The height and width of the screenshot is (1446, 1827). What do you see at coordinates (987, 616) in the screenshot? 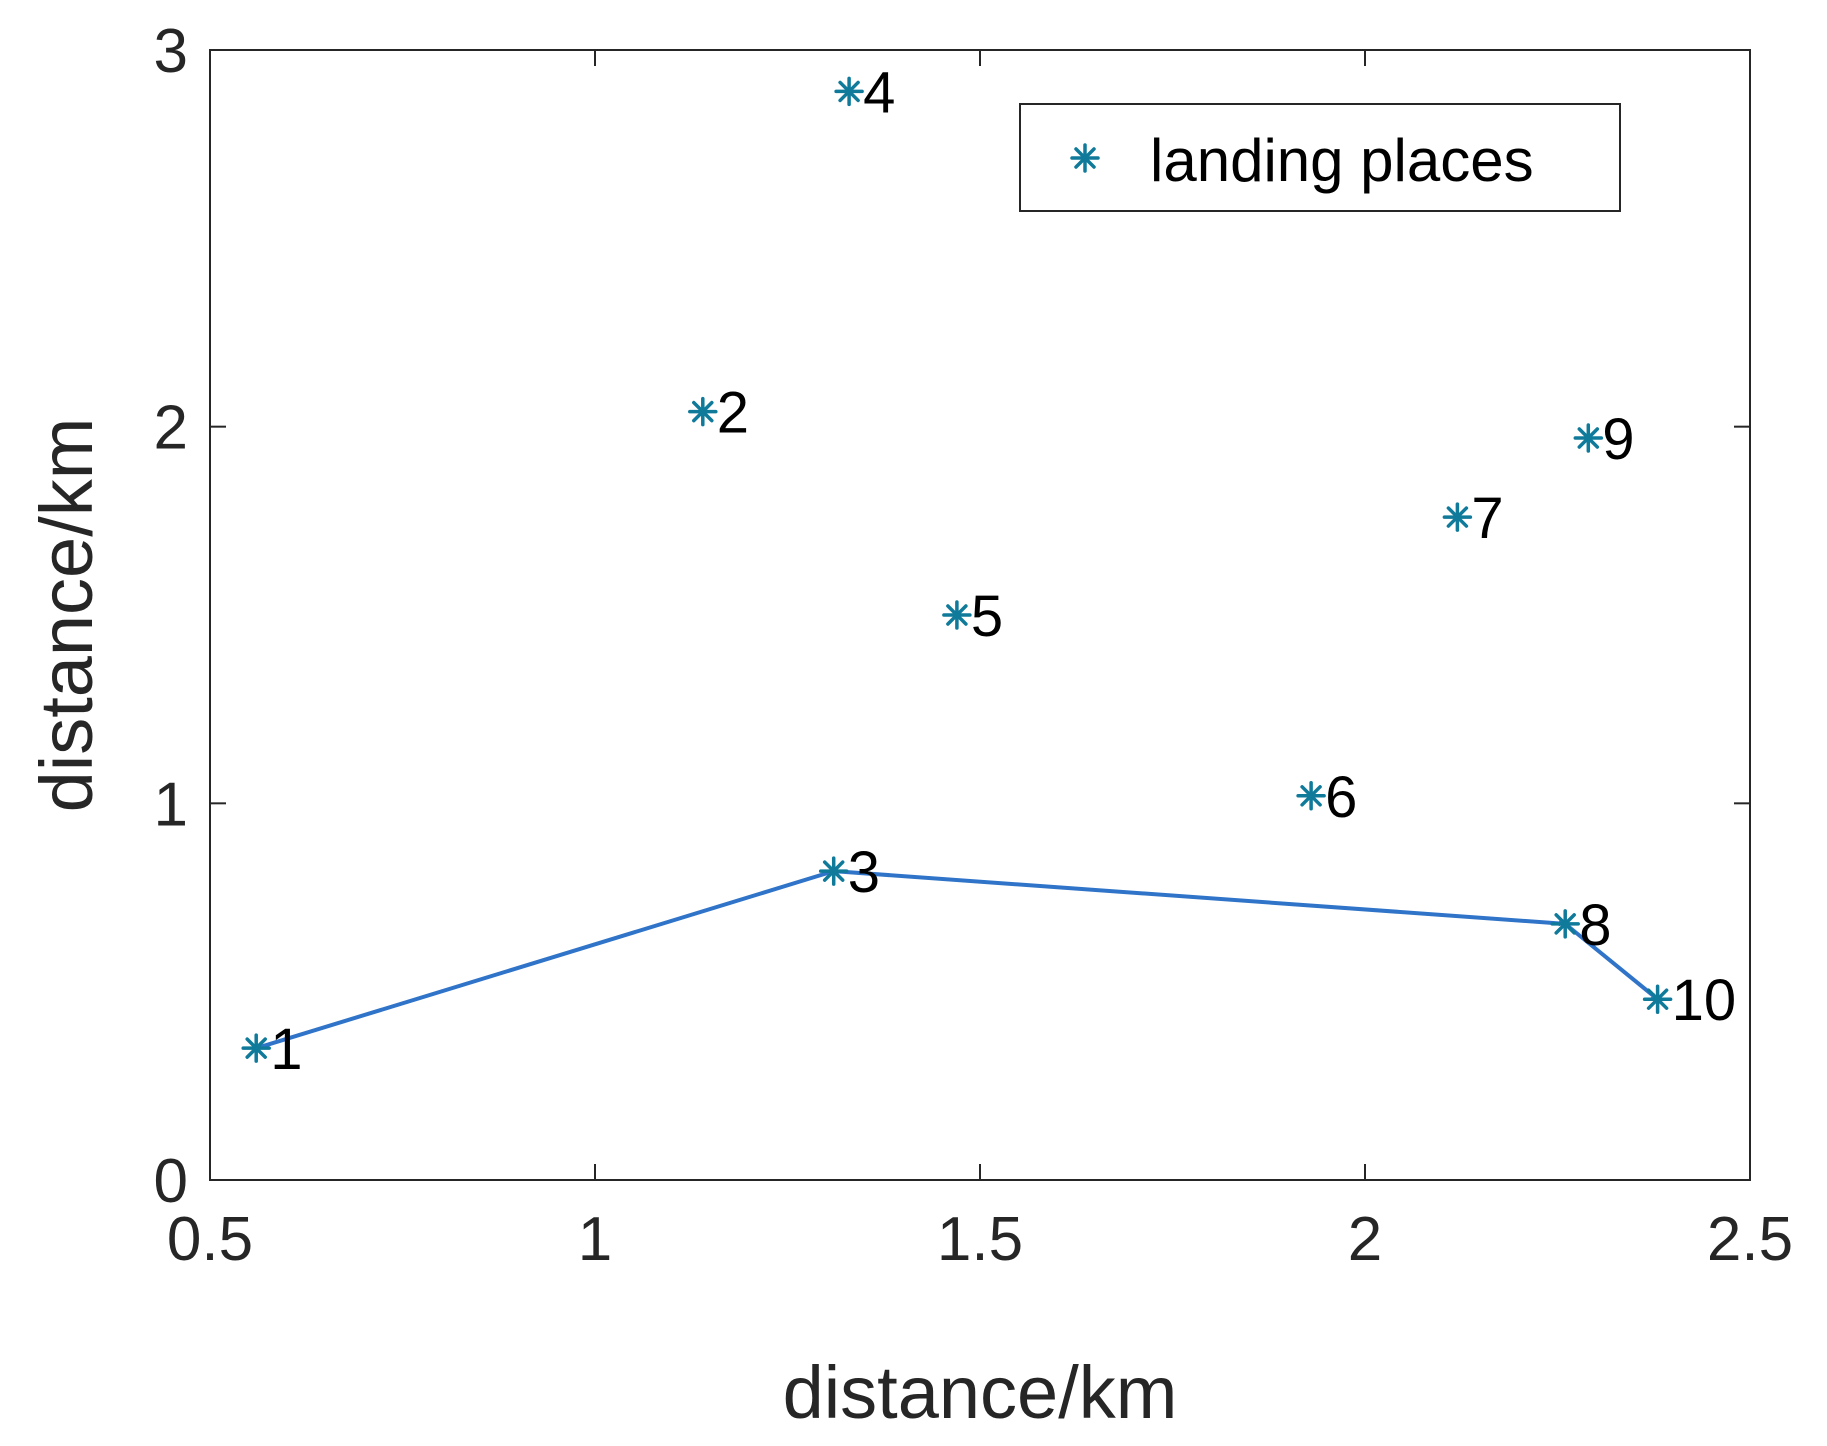
I see `landing-place-label: 5` at bounding box center [987, 616].